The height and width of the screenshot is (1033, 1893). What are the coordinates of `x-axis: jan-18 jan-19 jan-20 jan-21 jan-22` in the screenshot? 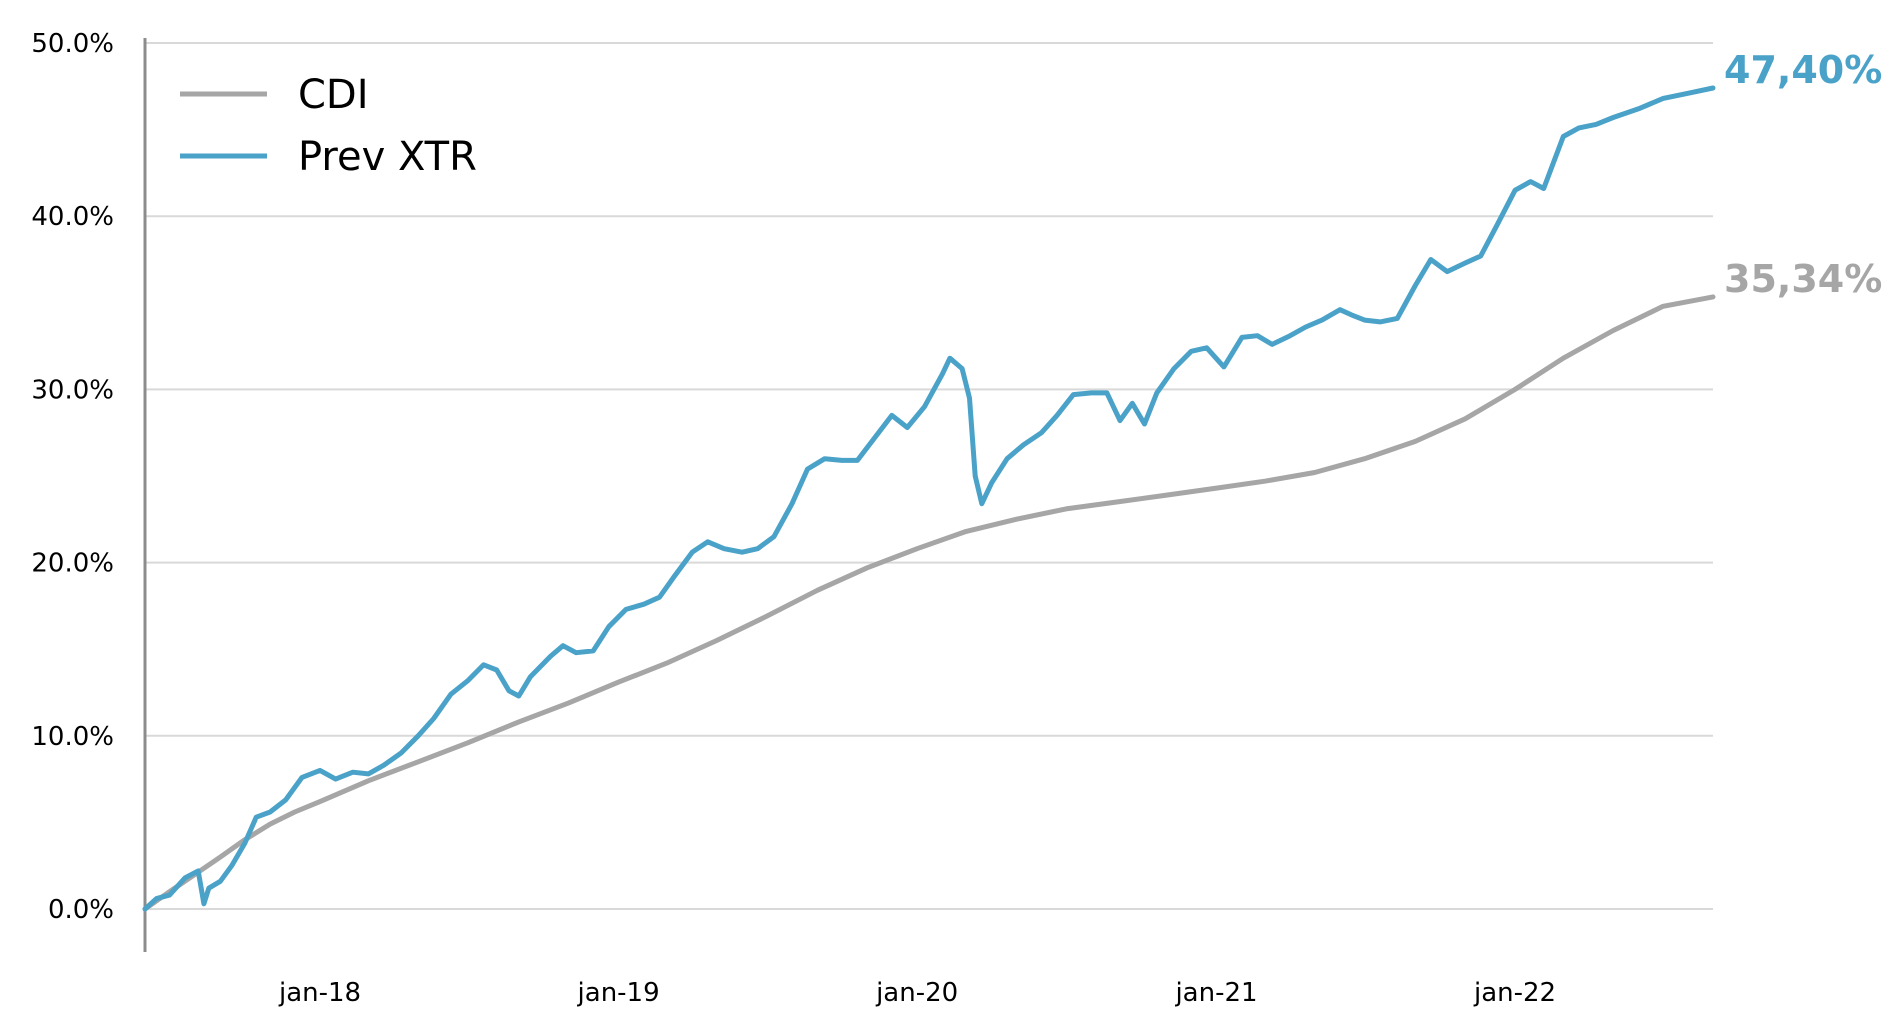 It's located at (917, 993).